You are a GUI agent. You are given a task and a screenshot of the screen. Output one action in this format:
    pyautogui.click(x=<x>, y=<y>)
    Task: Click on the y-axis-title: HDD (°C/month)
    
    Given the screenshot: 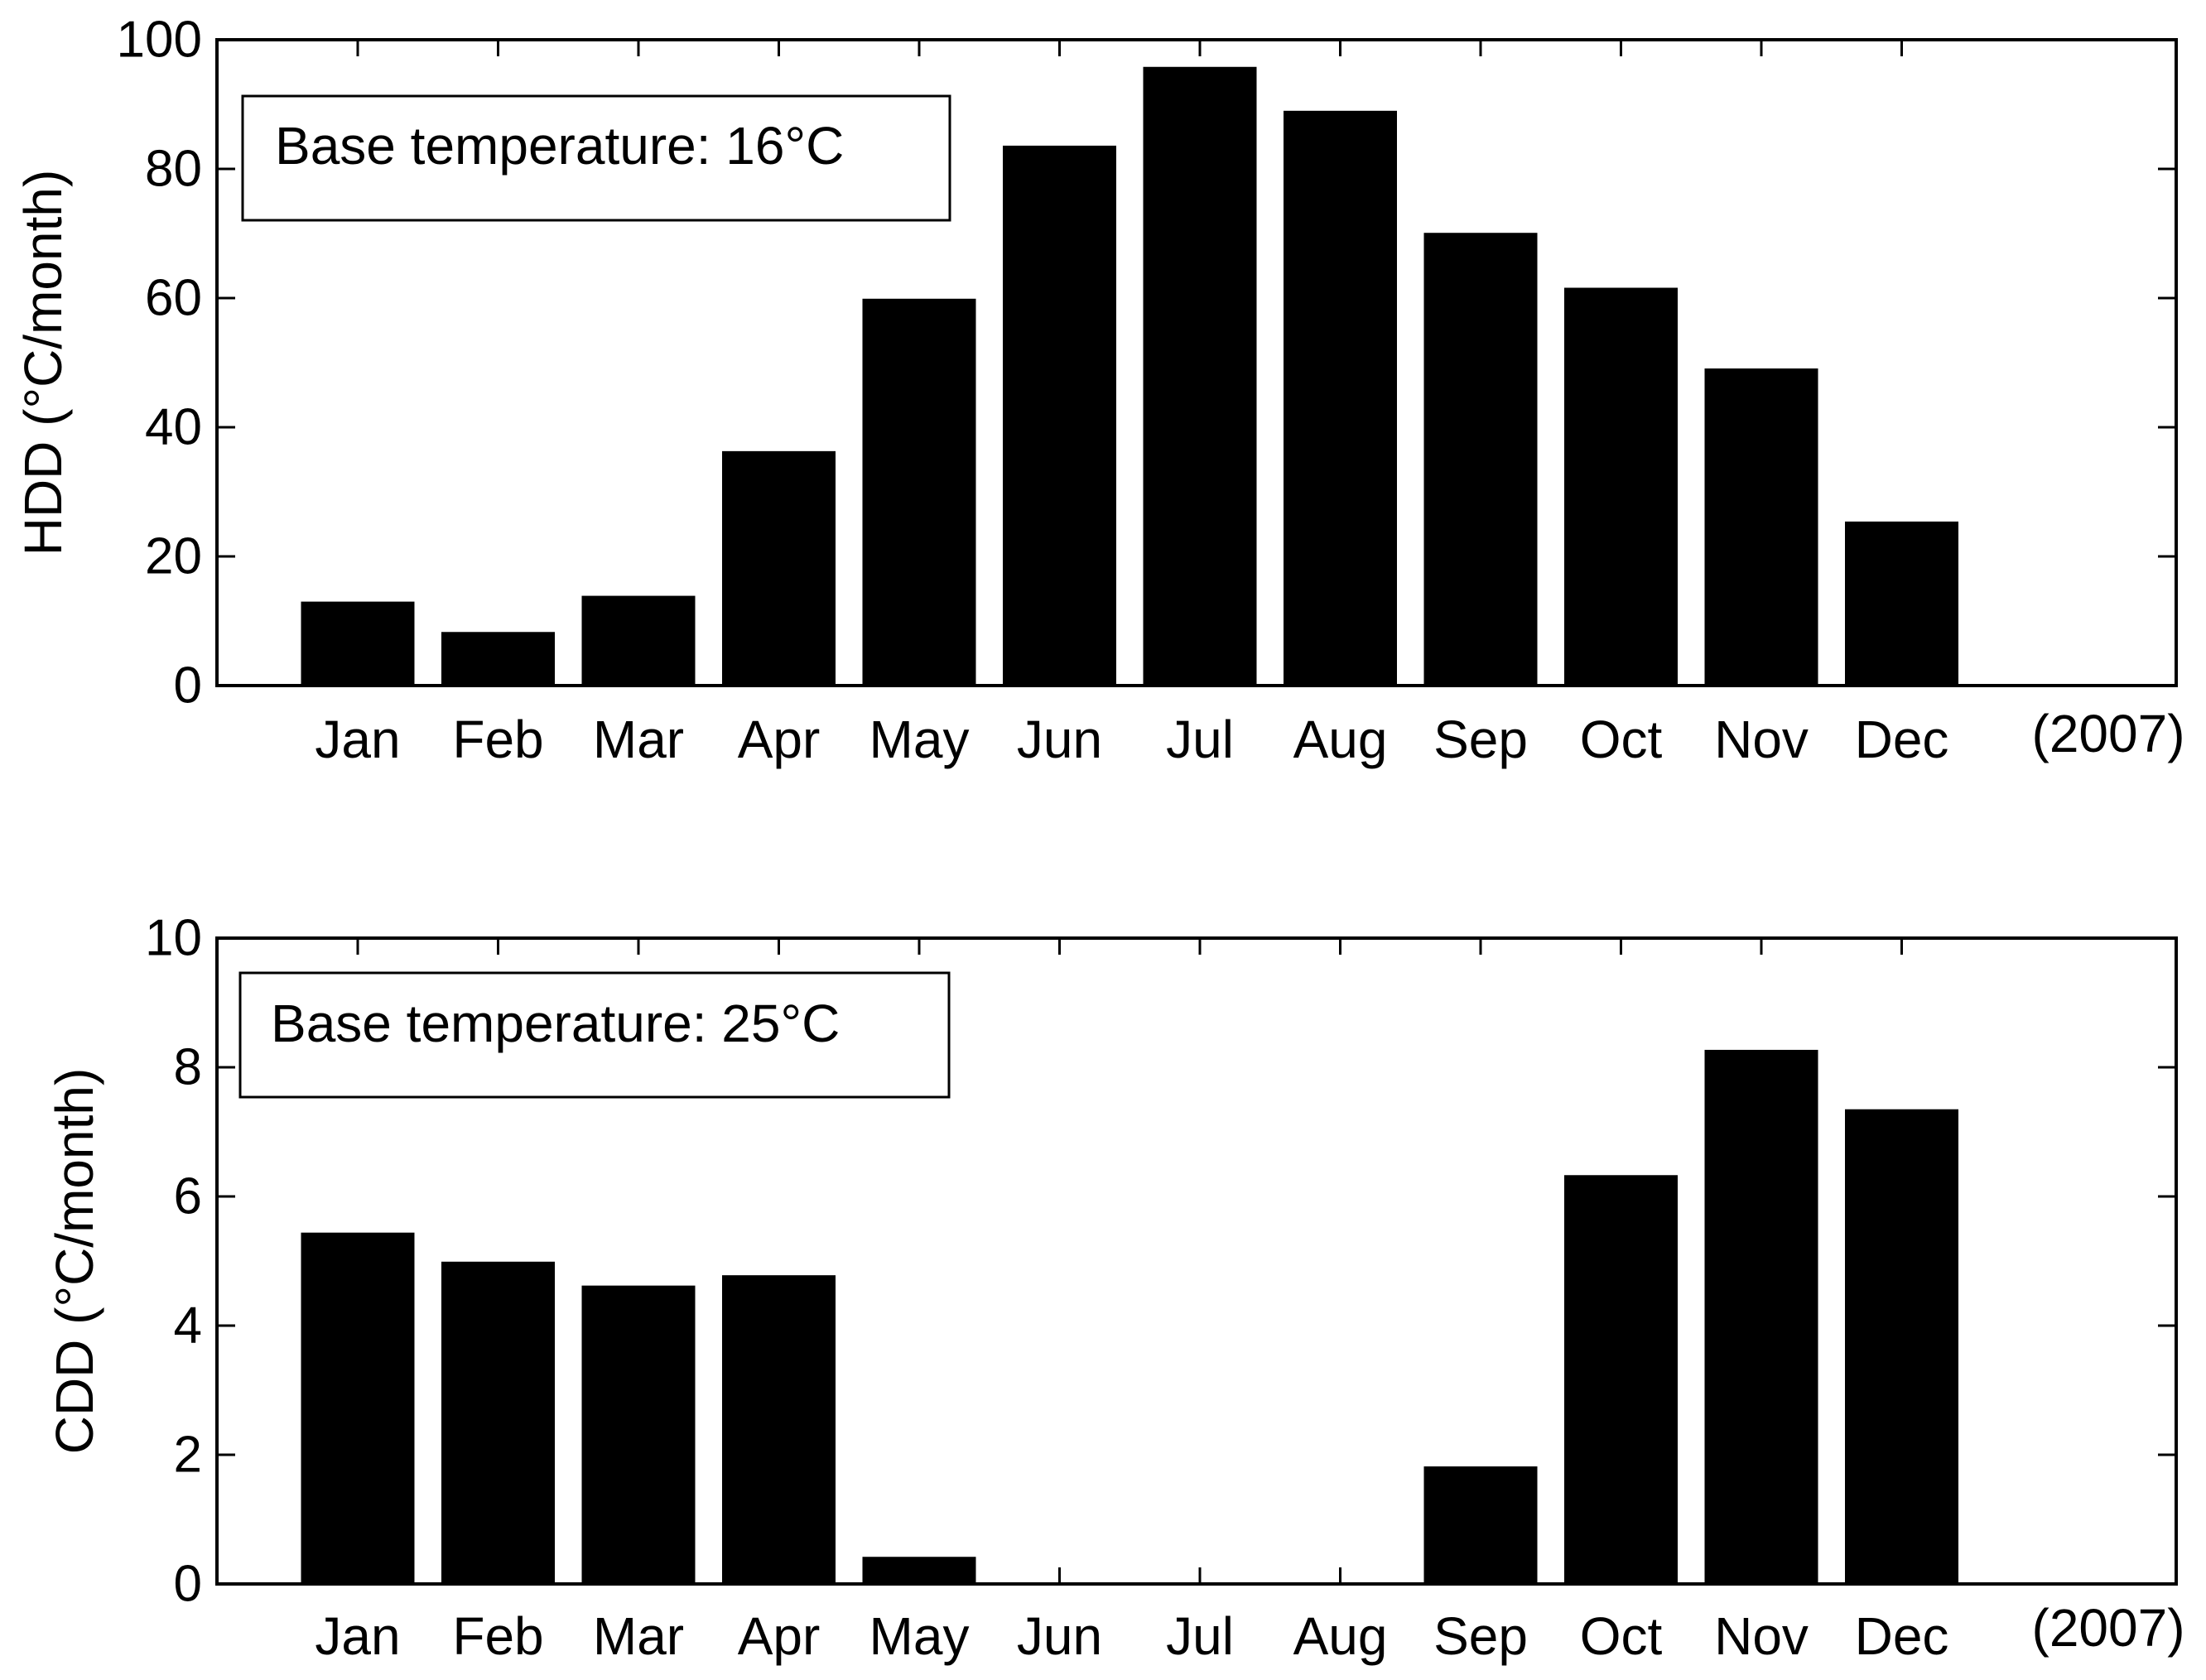 What is the action you would take?
    pyautogui.click(x=43, y=363)
    